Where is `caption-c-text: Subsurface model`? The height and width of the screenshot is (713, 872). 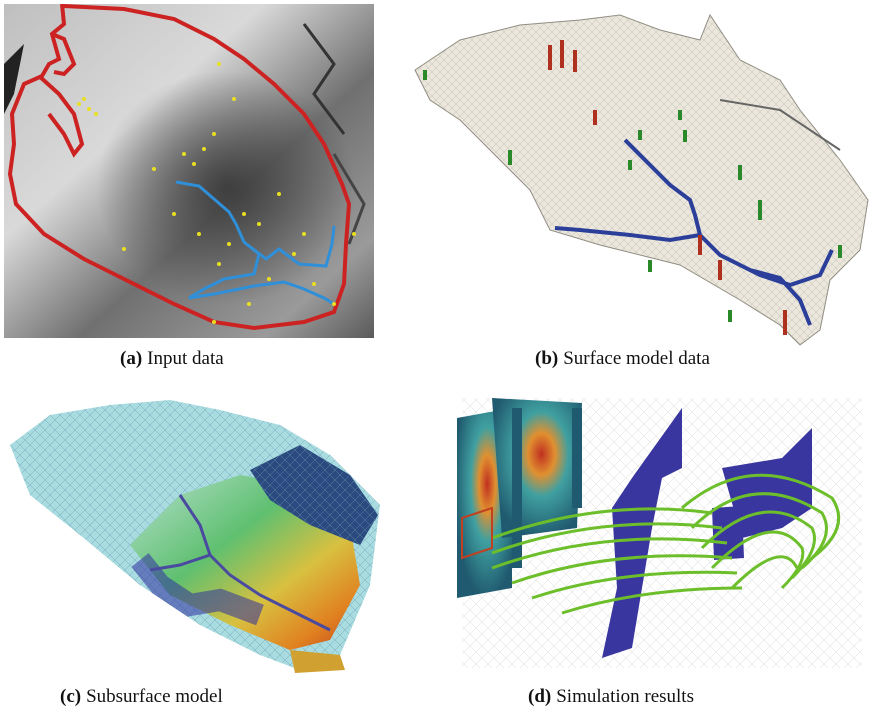 caption-c-text: Subsurface model is located at coordinates (154, 696).